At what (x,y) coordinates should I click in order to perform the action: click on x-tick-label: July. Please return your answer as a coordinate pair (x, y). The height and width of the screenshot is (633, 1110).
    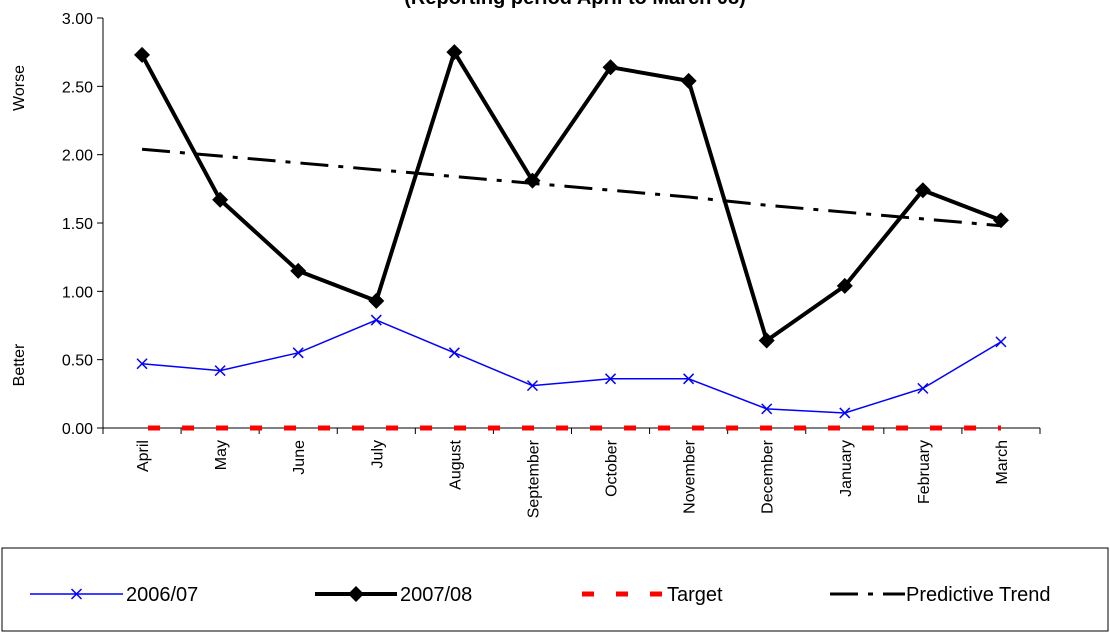
    Looking at the image, I should click on (377, 454).